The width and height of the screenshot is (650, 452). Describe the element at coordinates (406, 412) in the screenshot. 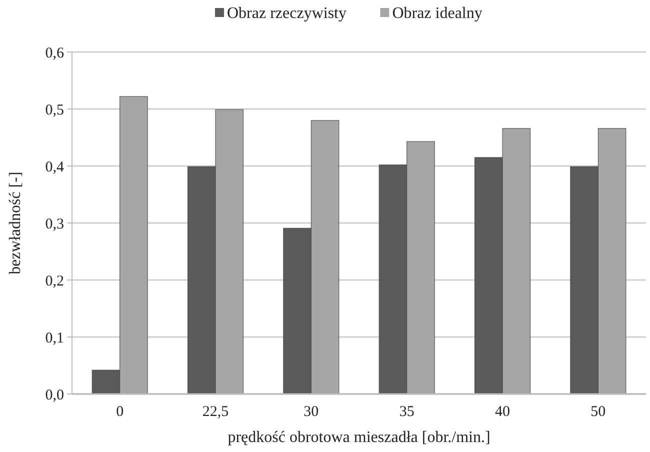

I see `x-tick-label: 35` at that location.